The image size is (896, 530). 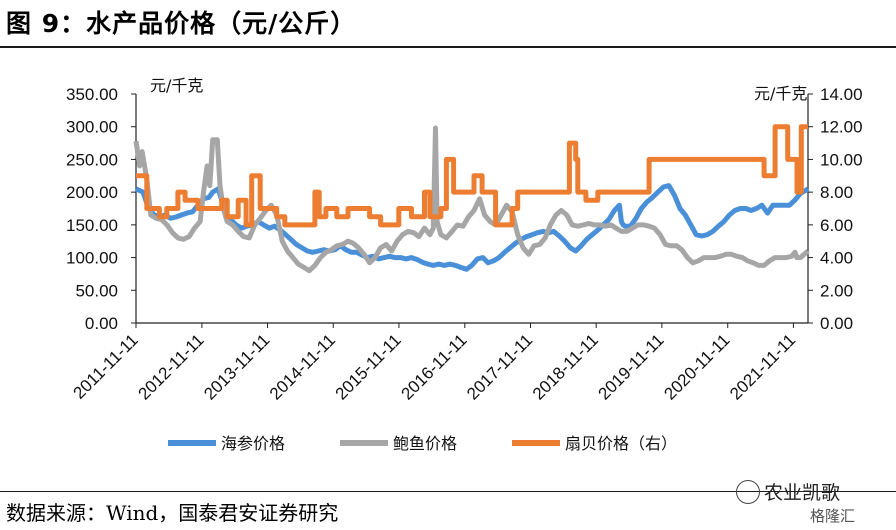 I want to click on legend: 海参价格 鲍鱼价格 扇贝价格（右）, so click(x=422, y=443).